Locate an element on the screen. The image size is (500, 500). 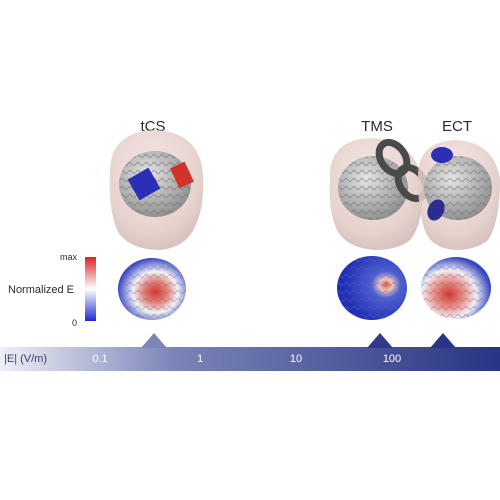
tick-1: 1 is located at coordinates (200, 359).